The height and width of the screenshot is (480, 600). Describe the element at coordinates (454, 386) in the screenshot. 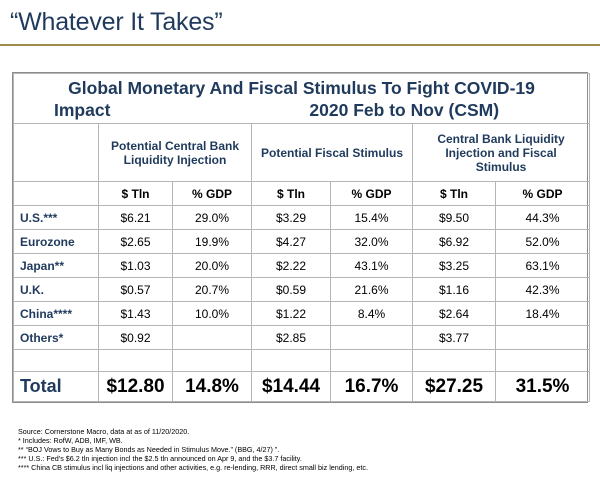

I see `total-value: $27.25` at that location.